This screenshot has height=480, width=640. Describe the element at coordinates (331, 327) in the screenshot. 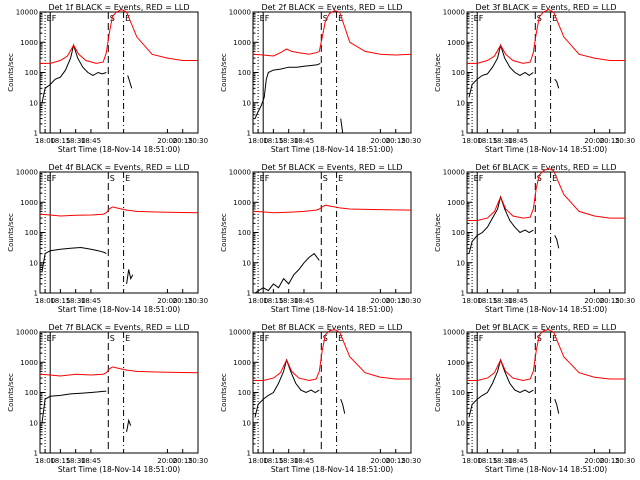

I see `panel-title: Det 8f BLACK = Events, RED = LLD` at that location.